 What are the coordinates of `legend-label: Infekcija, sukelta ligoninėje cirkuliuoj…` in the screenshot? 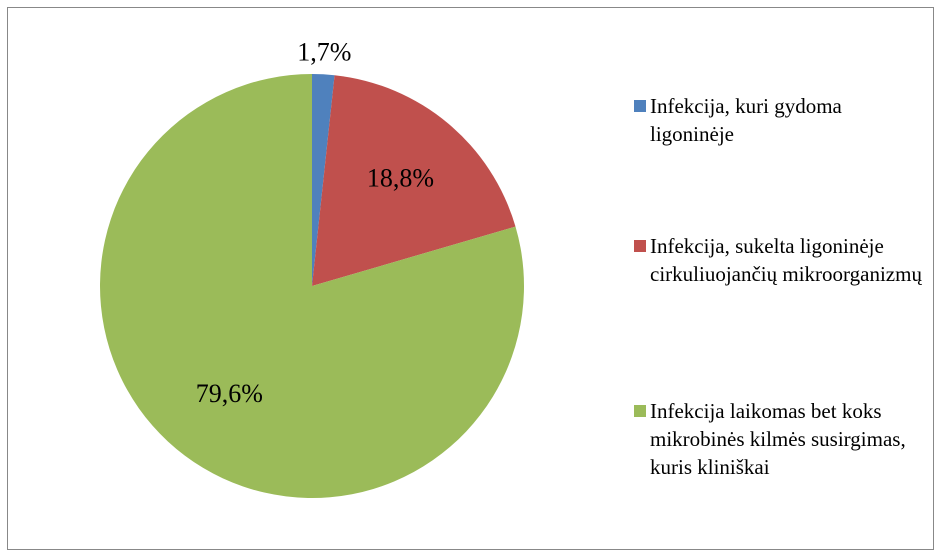 It's located at (786, 260).